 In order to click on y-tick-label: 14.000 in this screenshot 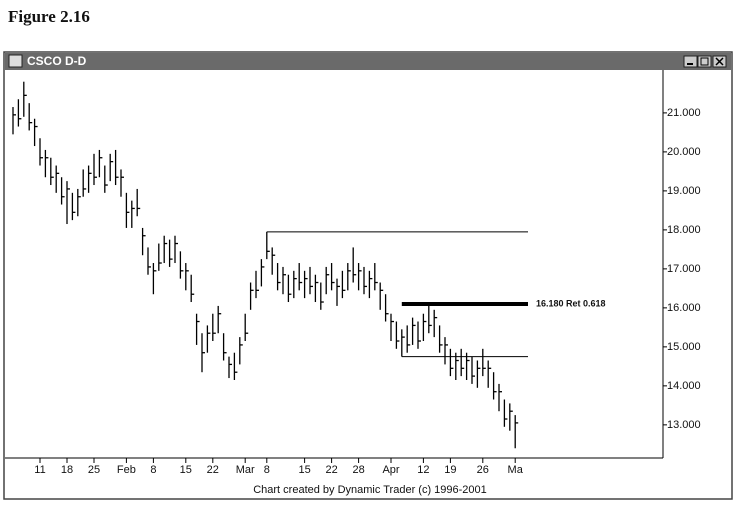, I will do `click(684, 386)`.